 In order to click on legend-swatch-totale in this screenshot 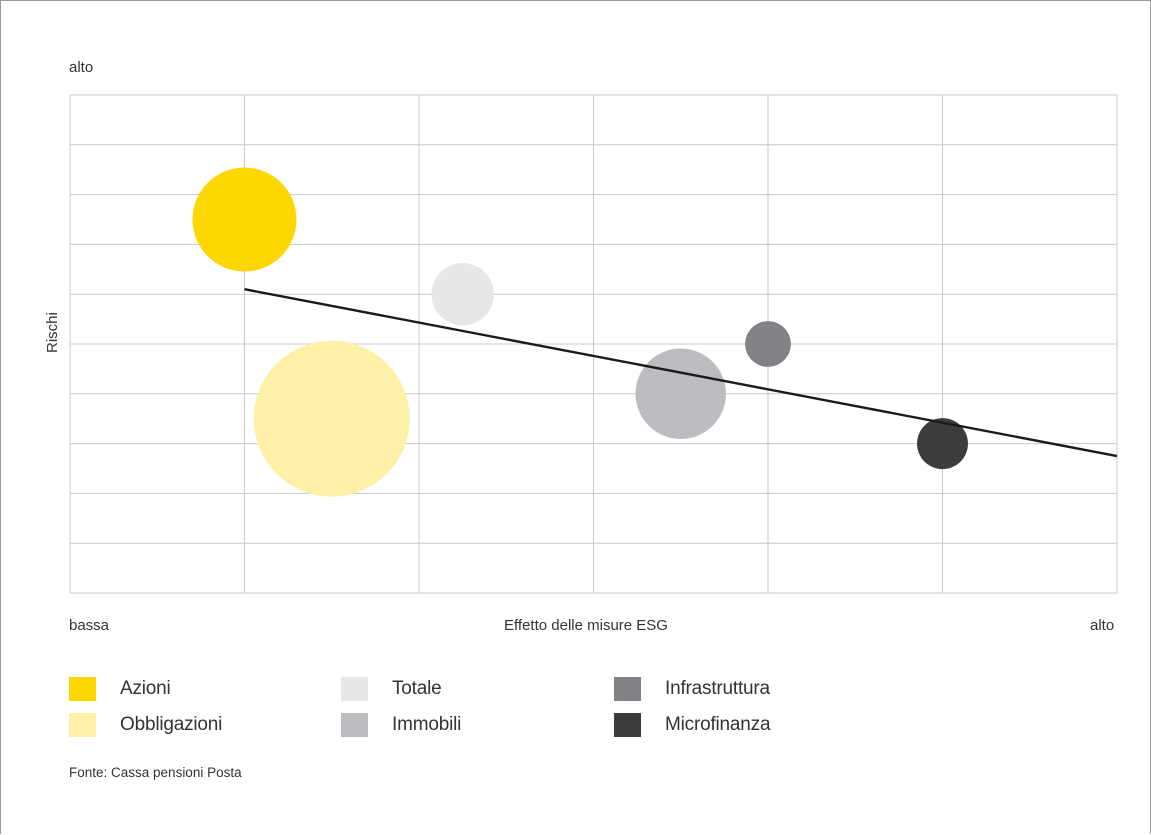, I will do `click(354, 689)`.